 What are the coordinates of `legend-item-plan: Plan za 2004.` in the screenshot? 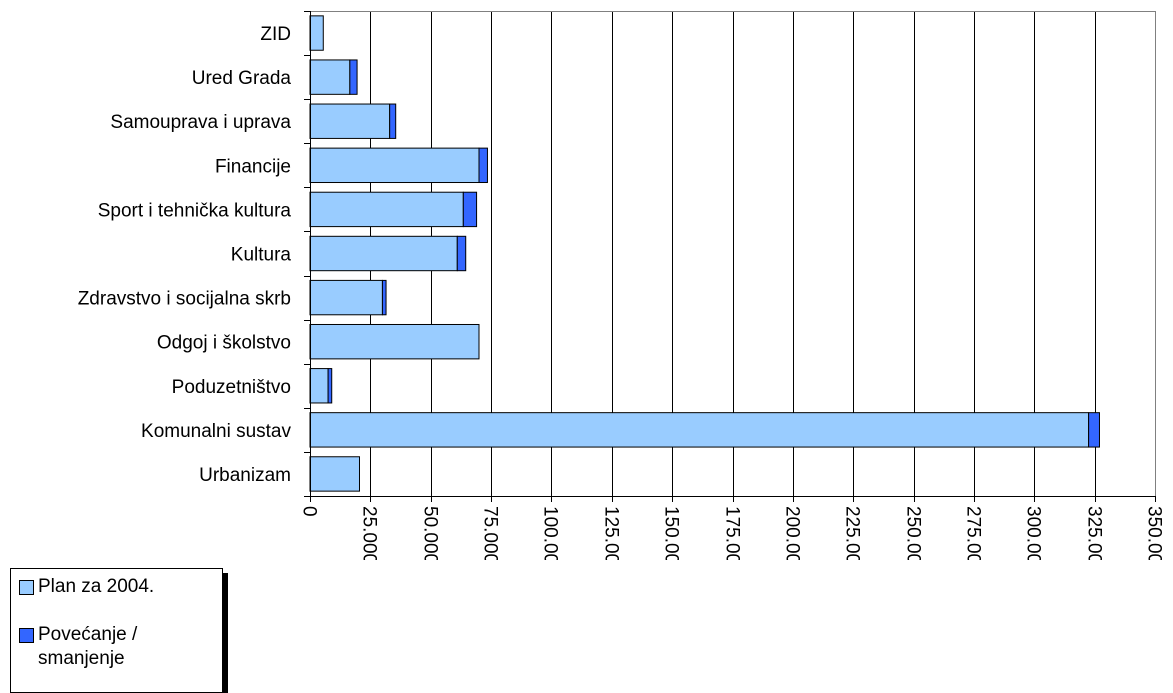 It's located at (86, 587).